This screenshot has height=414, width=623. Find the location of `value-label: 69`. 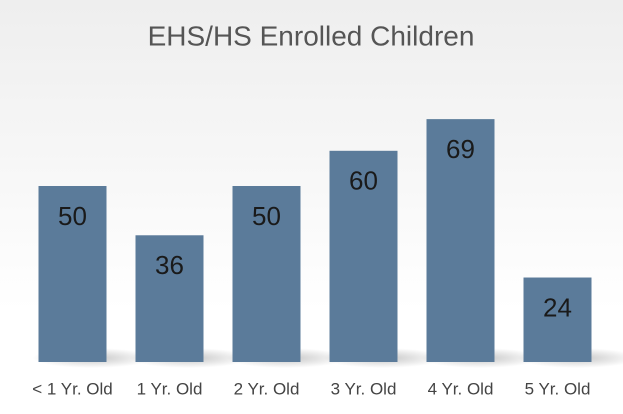

value-label: 69 is located at coordinates (460, 149).